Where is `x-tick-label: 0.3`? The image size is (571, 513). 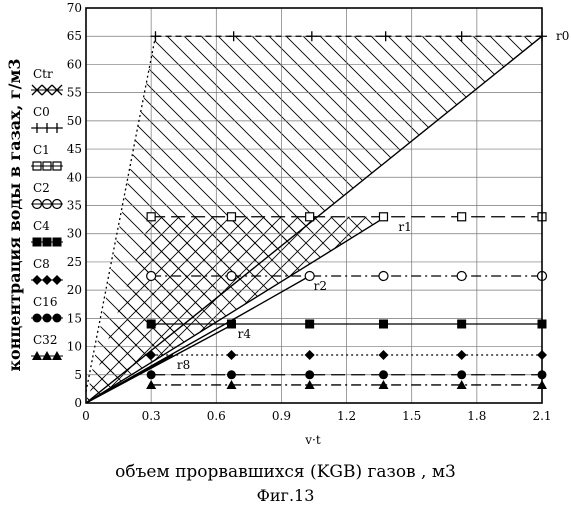
x-tick-label: 0.3 is located at coordinates (151, 416).